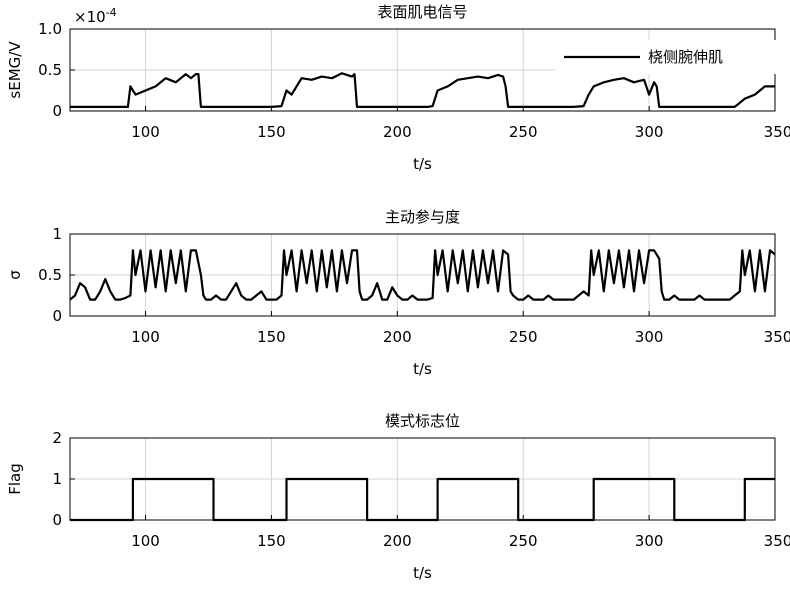  Describe the element at coordinates (422, 217) in the screenshot. I see `chart-title: 主动参与度` at that location.